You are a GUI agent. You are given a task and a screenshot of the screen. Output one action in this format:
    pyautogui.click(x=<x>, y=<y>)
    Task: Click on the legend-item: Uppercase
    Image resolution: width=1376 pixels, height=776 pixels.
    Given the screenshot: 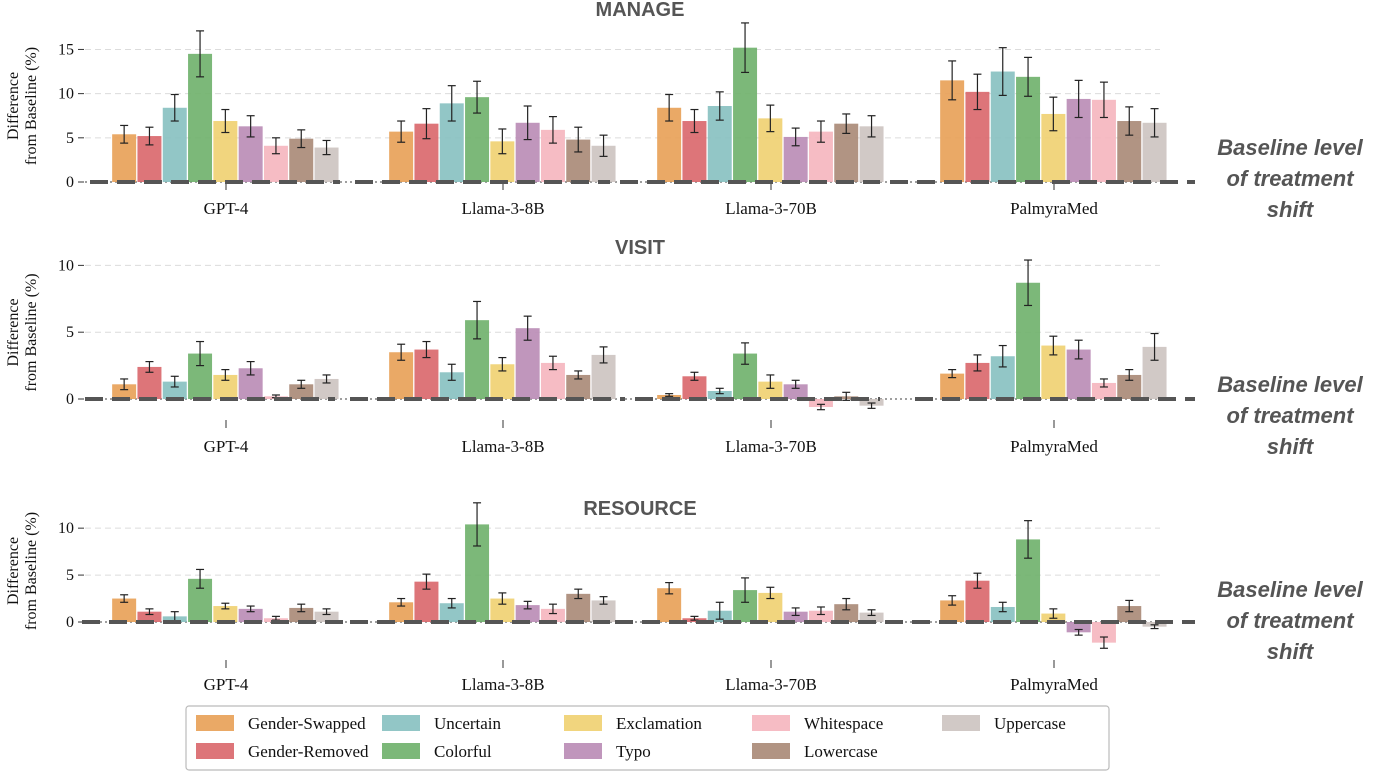 What is the action you would take?
    pyautogui.click(x=1004, y=723)
    